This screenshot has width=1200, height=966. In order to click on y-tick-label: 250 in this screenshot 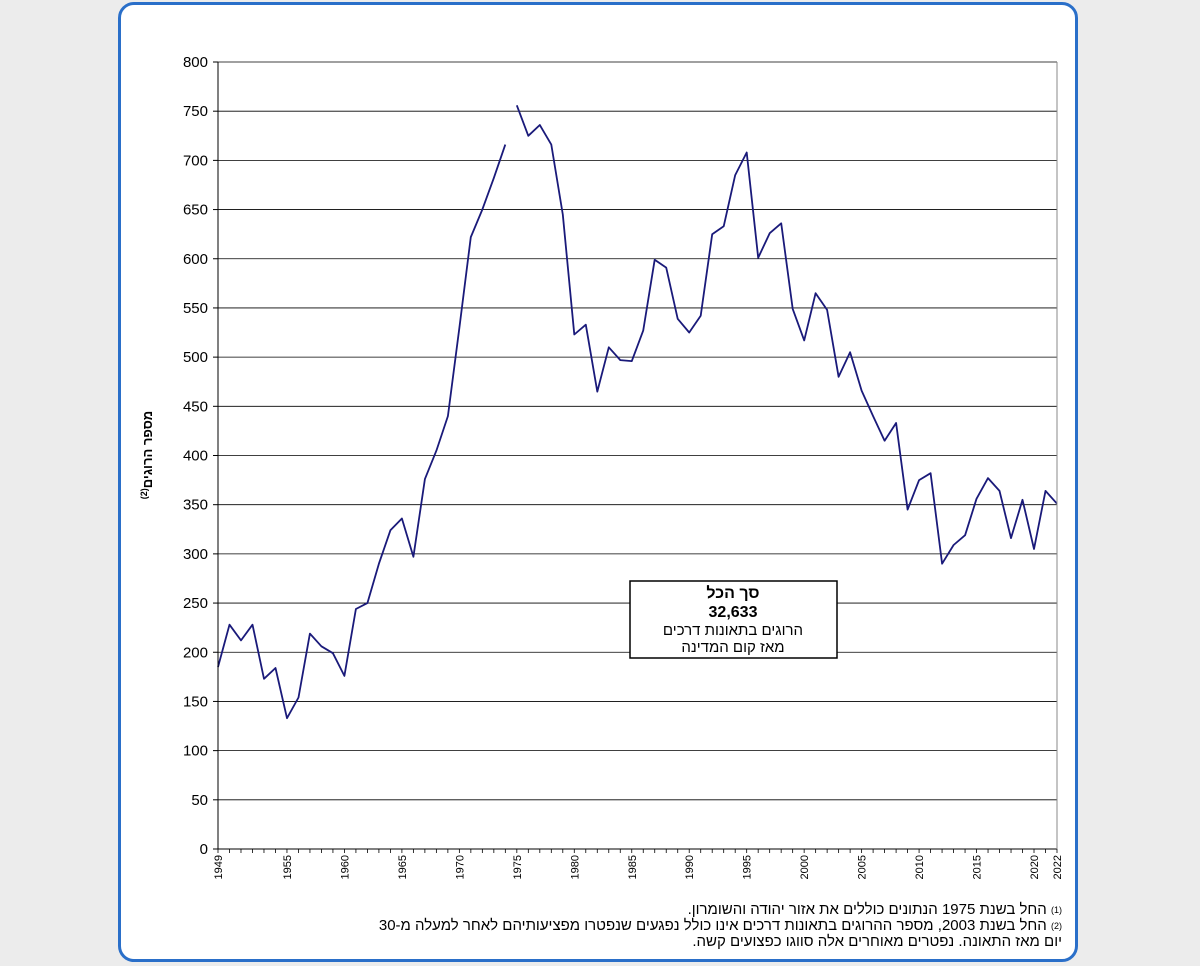, I will do `click(195, 603)`.